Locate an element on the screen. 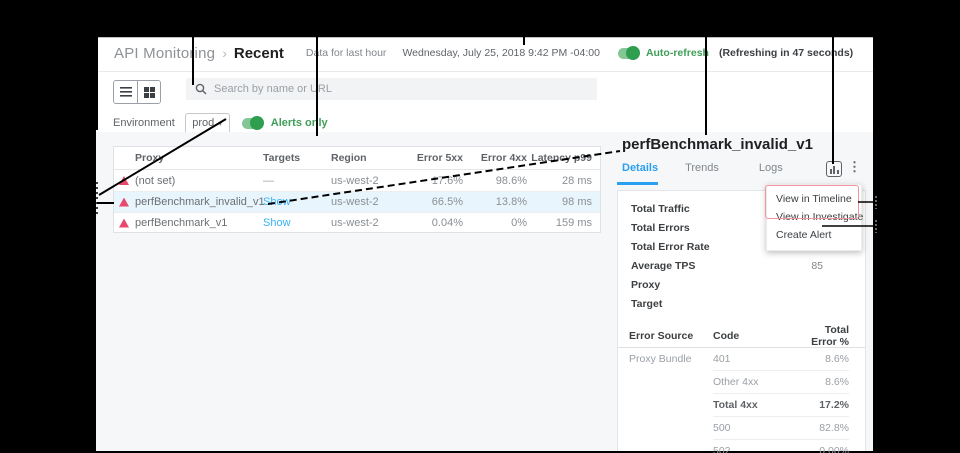 The height and width of the screenshot is (453, 960). region-cell: us-west-2 is located at coordinates (355, 202).